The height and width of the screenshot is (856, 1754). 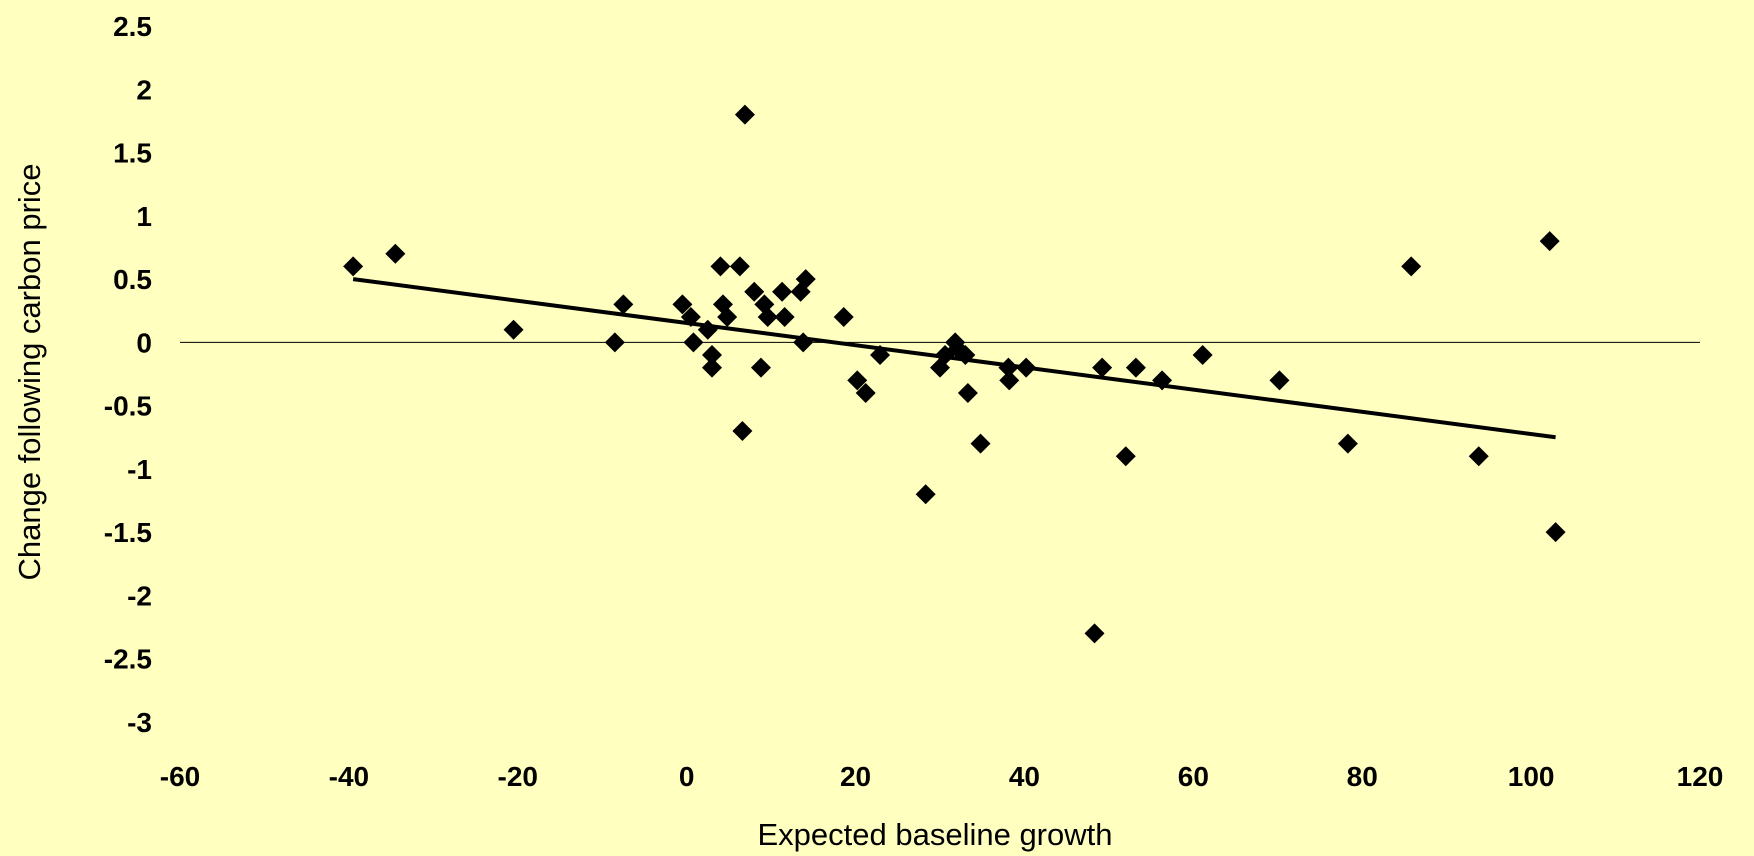 What do you see at coordinates (1024, 776) in the screenshot?
I see `x-tick-label: 40` at bounding box center [1024, 776].